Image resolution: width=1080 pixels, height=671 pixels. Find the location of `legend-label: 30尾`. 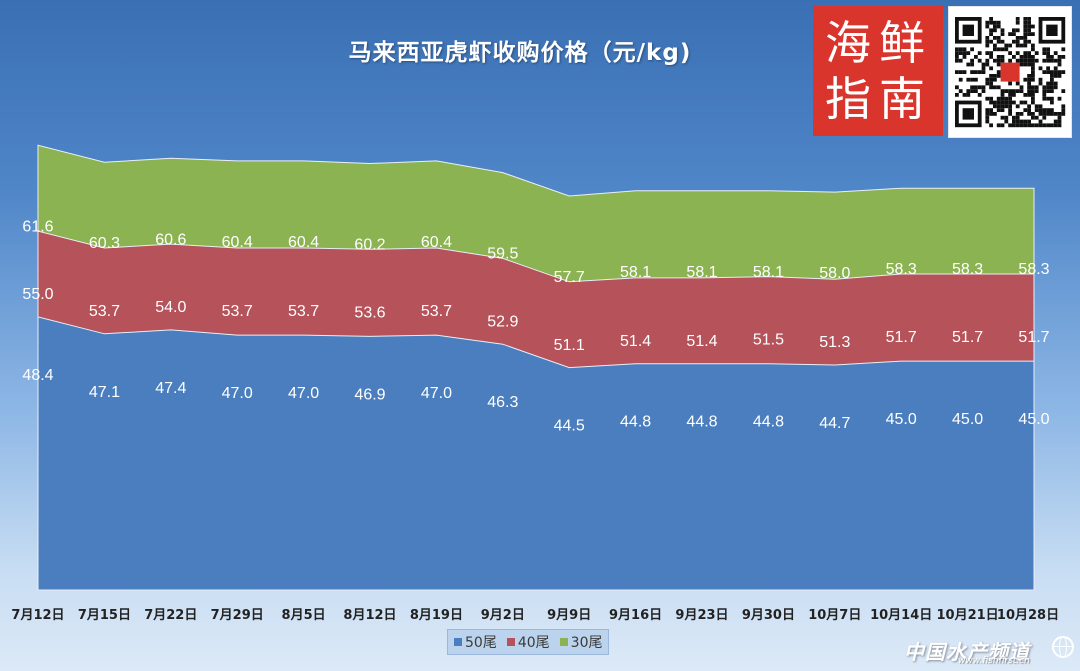

legend-label: 30尾 is located at coordinates (586, 643).